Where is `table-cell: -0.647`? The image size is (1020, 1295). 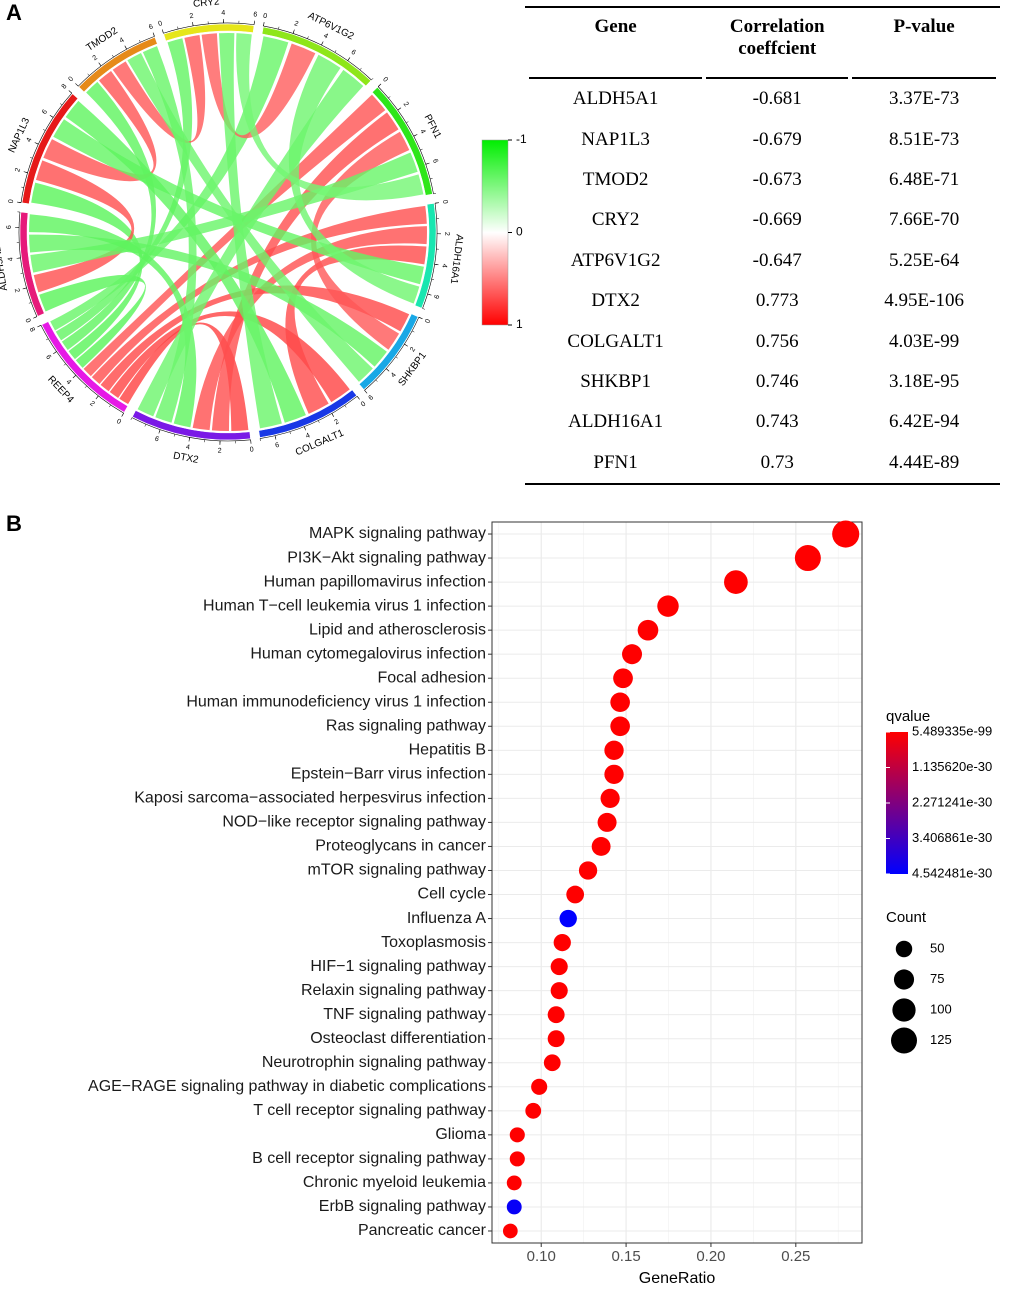 table-cell: -0.647 is located at coordinates (777, 260).